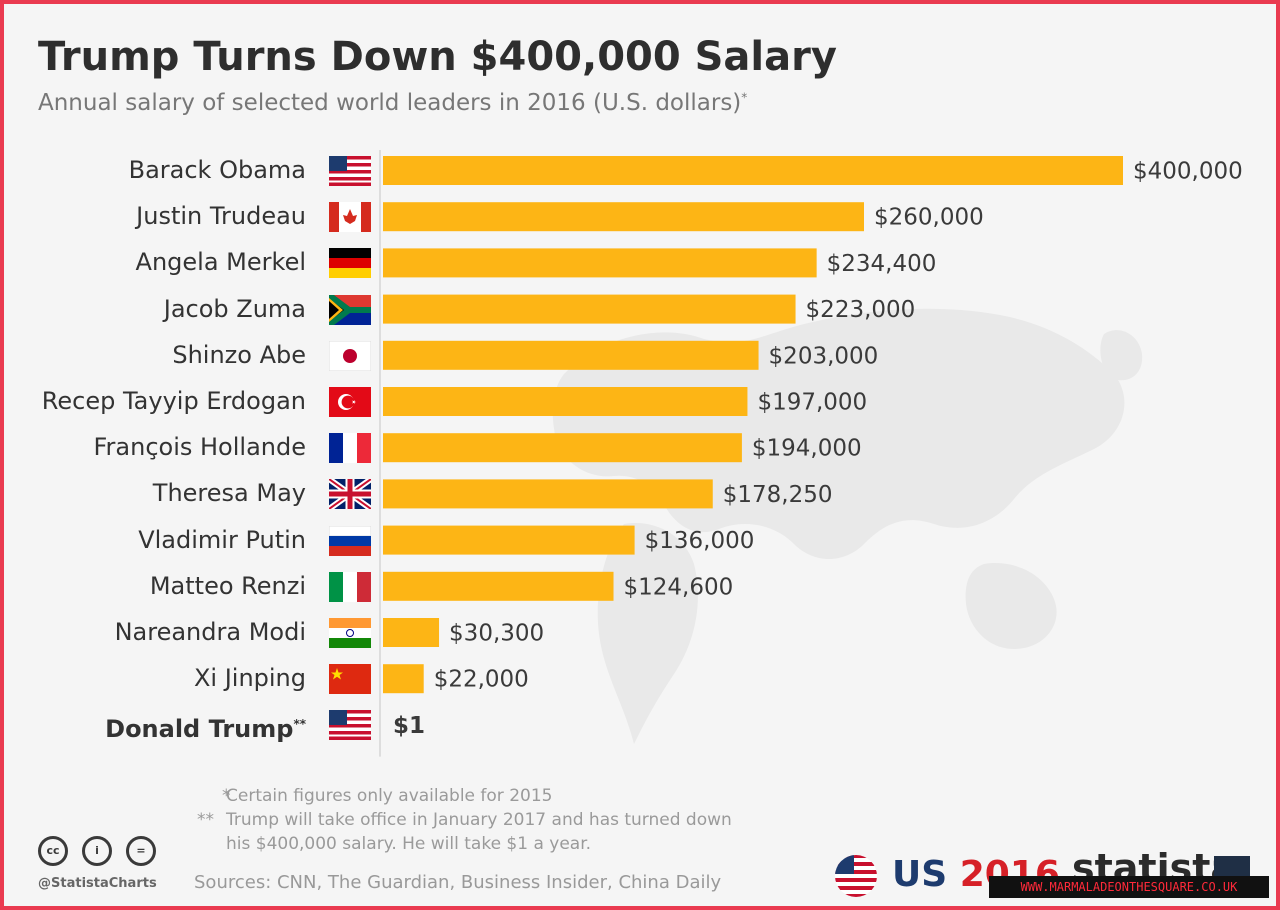 The height and width of the screenshot is (910, 1280). I want to click on category-label: Barack Obama, so click(217, 170).